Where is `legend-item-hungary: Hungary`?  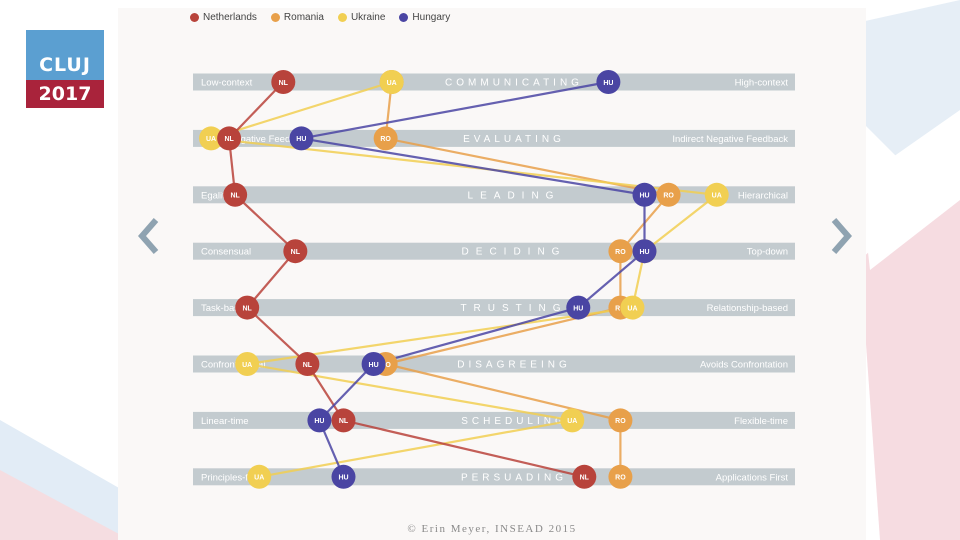
legend-item-hungary: Hungary is located at coordinates (424, 17).